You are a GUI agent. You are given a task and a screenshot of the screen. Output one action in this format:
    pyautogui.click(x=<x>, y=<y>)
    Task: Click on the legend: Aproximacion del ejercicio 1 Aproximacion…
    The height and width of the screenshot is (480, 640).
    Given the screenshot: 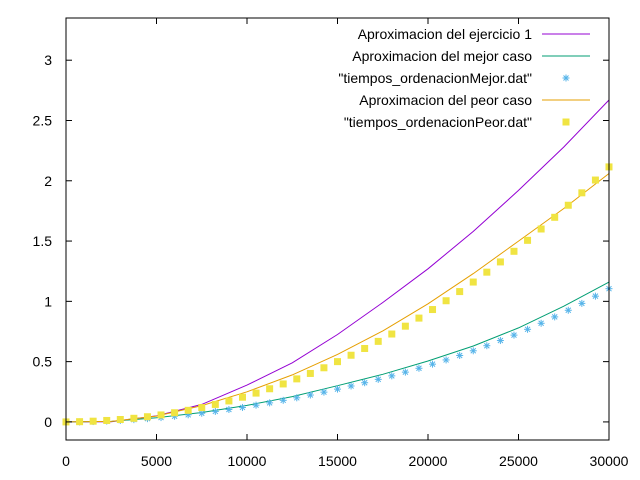 What is the action you would take?
    pyautogui.click(x=464, y=78)
    